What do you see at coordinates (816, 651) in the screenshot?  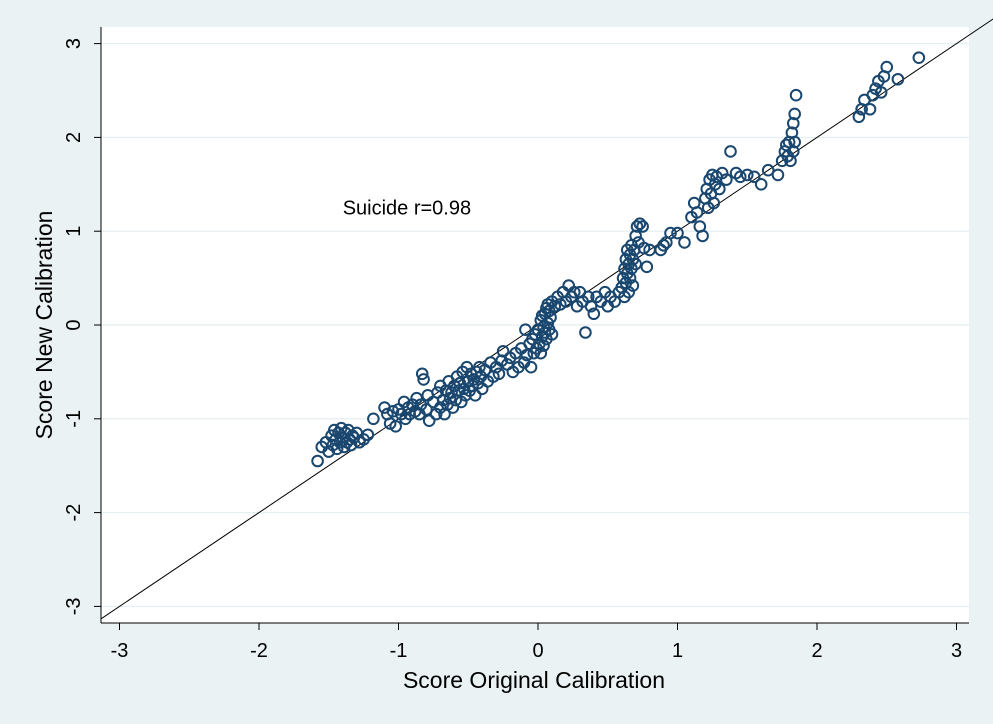 I see `x-tick-label: 2` at bounding box center [816, 651].